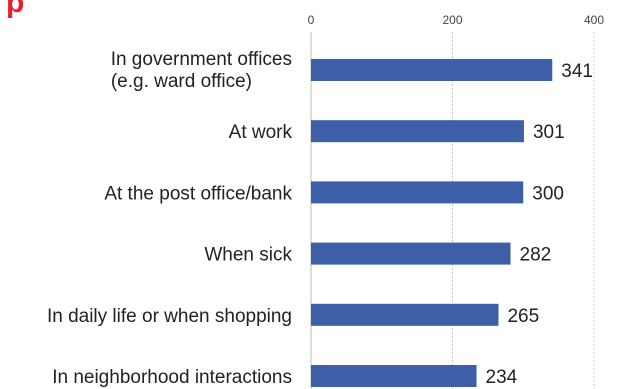  What do you see at coordinates (311, 20) in the screenshot?
I see `x-tick-label: 0` at bounding box center [311, 20].